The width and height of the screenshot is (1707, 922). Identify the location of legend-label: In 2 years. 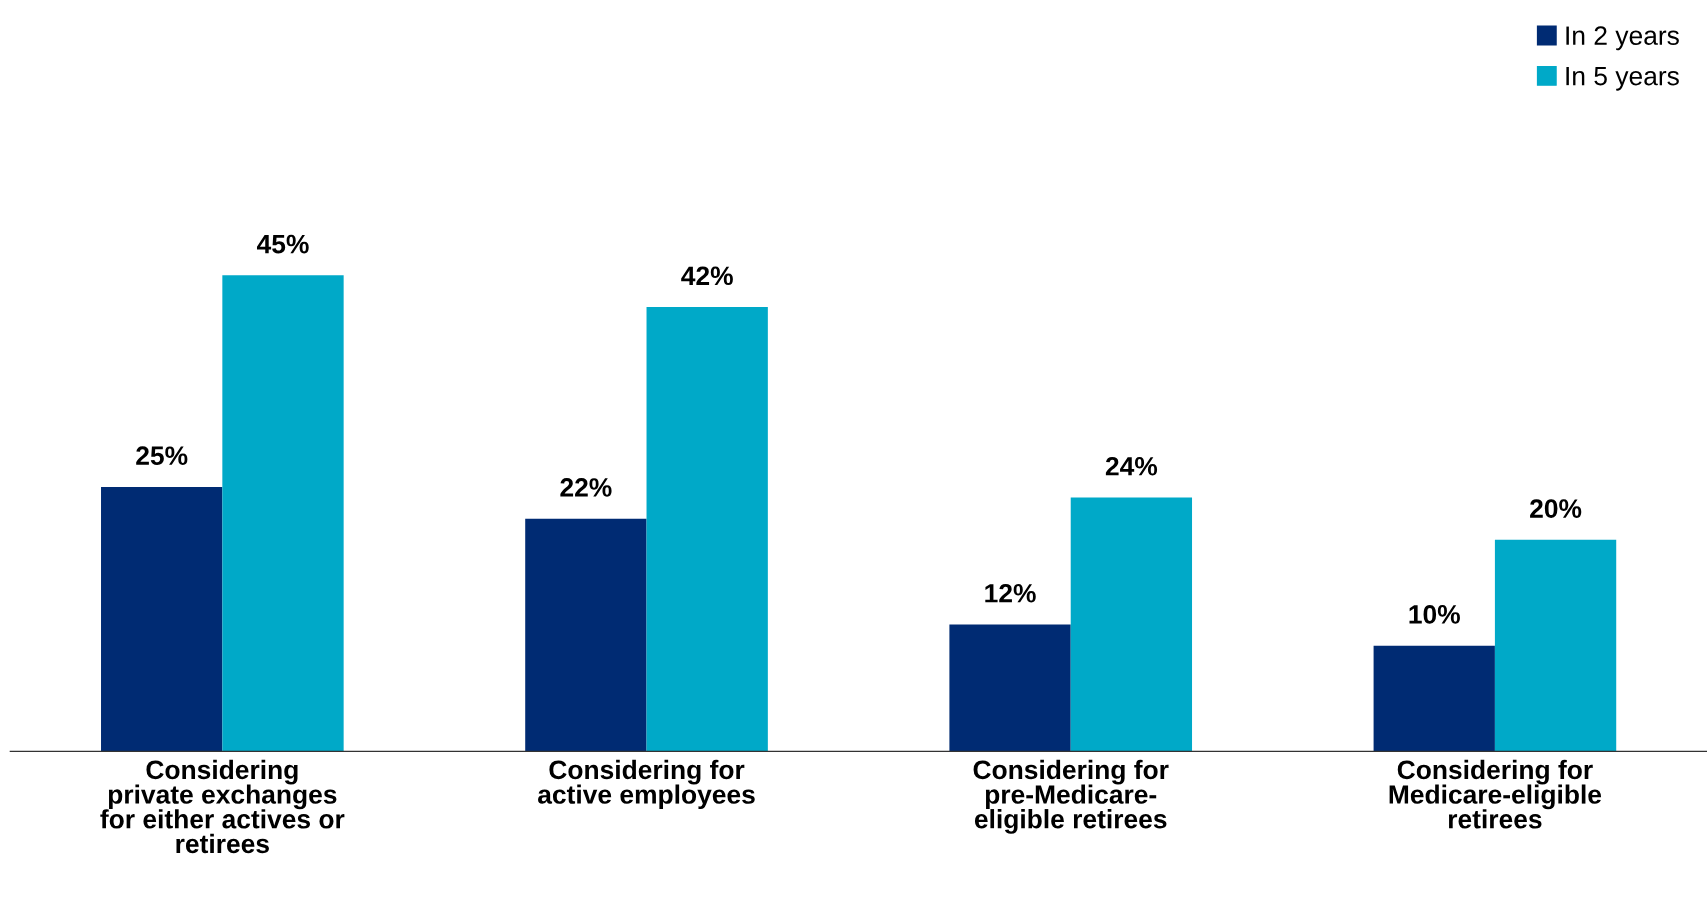
(1622, 38).